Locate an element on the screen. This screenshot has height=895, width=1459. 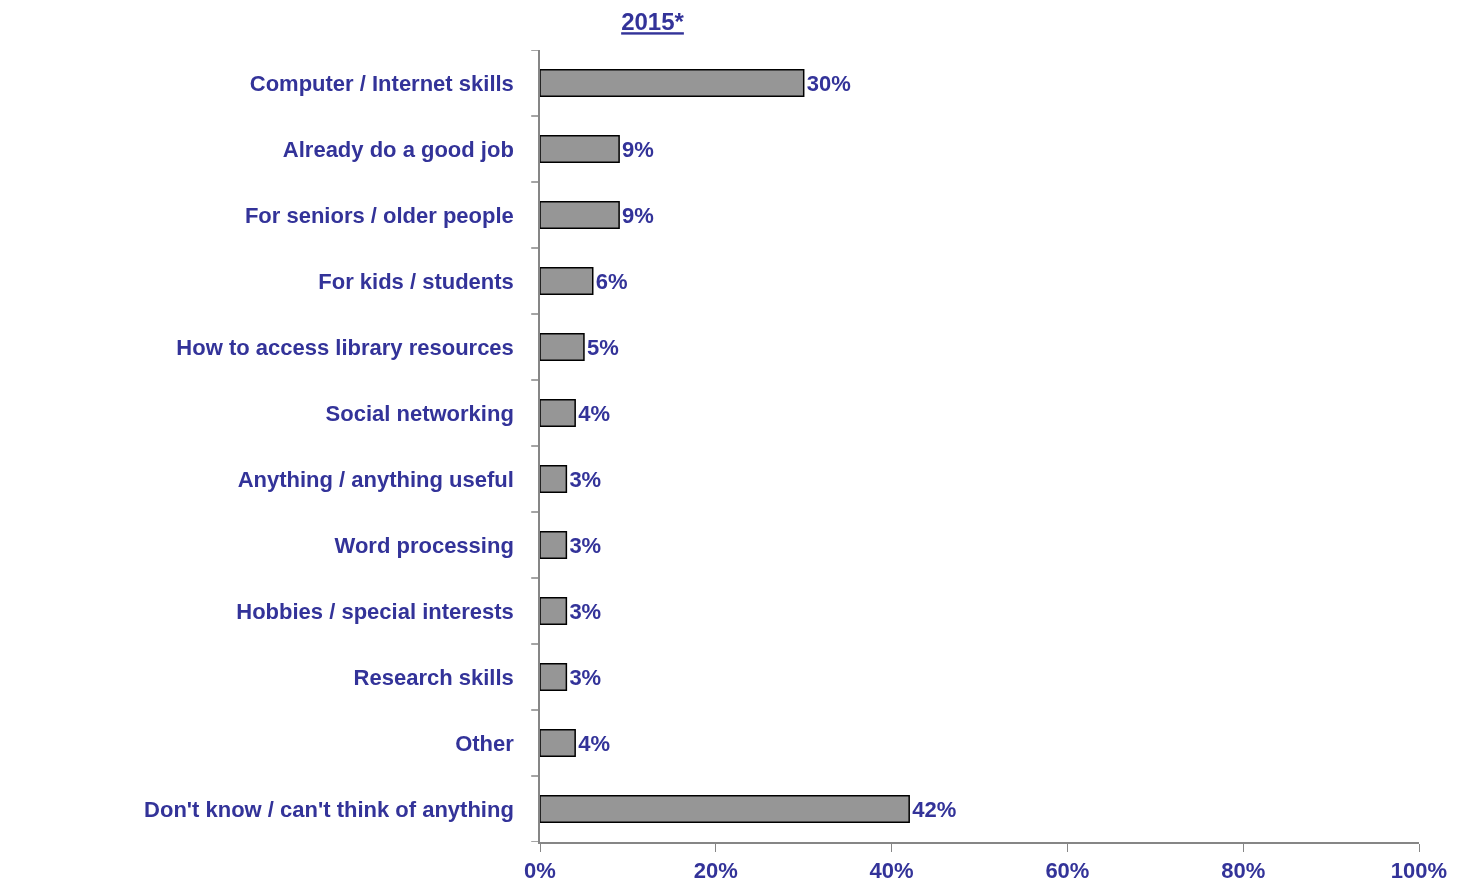
y-tick-label: Anything / anything useful is located at coordinates (375, 479).